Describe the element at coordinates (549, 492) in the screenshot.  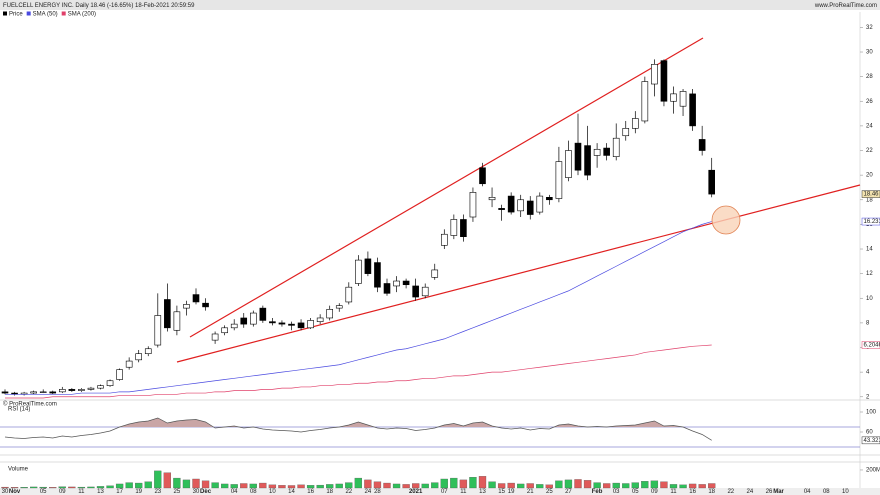
I see `x-tick-label: 25` at that location.